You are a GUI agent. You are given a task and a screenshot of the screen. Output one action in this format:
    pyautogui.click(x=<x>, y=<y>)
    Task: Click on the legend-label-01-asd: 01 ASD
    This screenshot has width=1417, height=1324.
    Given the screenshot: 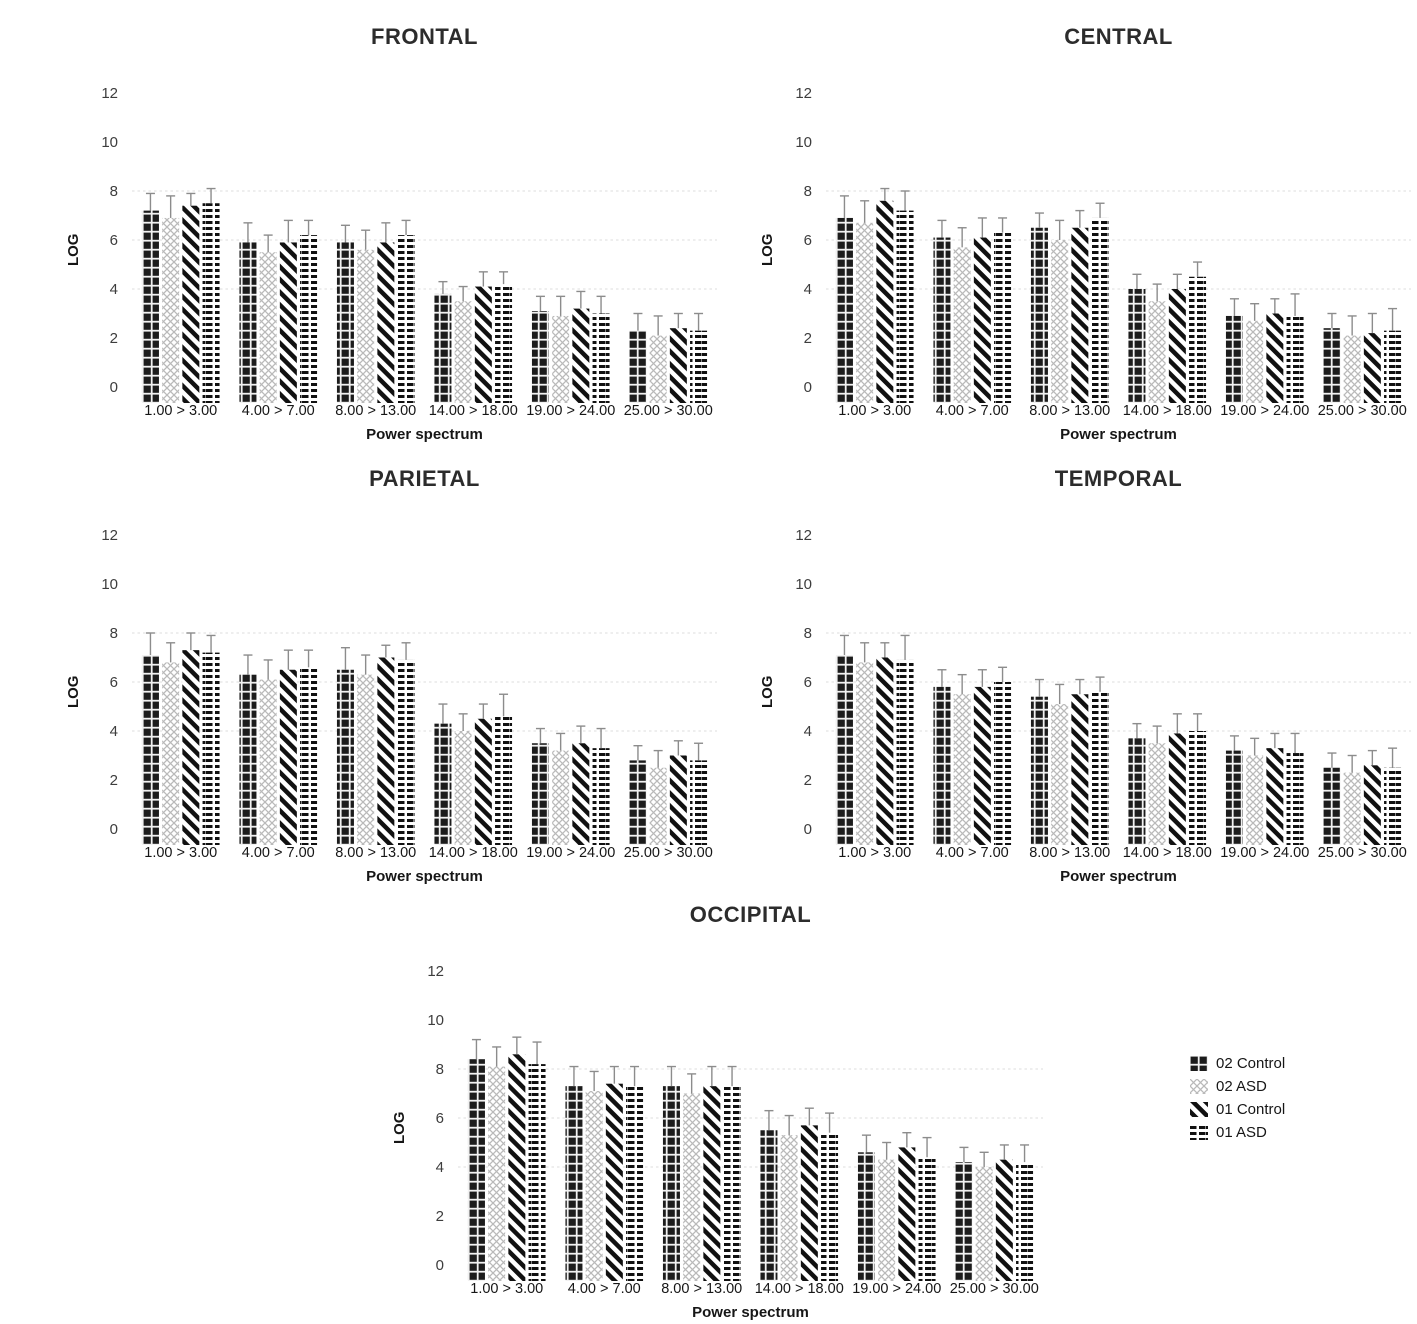 What is the action you would take?
    pyautogui.click(x=1241, y=1132)
    